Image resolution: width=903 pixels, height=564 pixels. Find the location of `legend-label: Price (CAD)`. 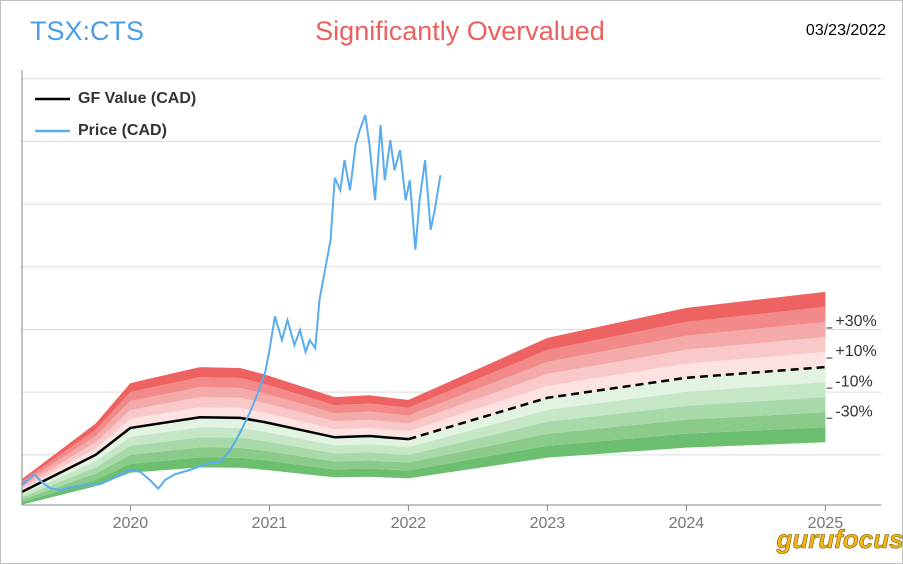

legend-label: Price (CAD) is located at coordinates (122, 130).